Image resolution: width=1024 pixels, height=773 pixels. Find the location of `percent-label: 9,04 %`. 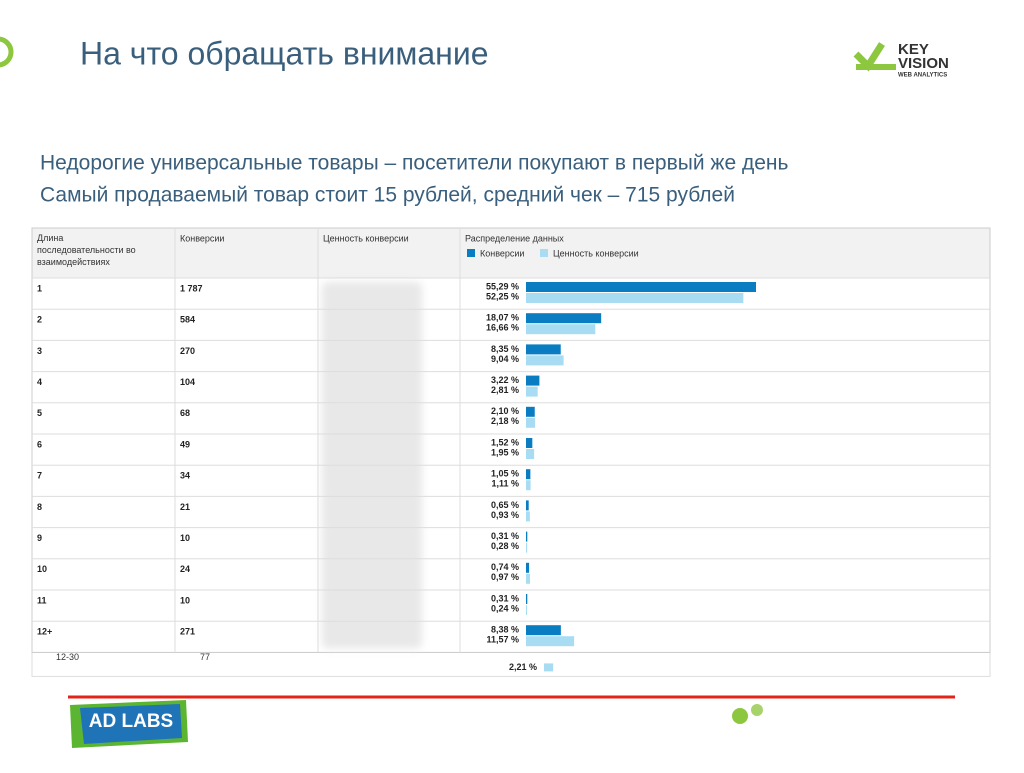

percent-label: 9,04 % is located at coordinates (505, 359).